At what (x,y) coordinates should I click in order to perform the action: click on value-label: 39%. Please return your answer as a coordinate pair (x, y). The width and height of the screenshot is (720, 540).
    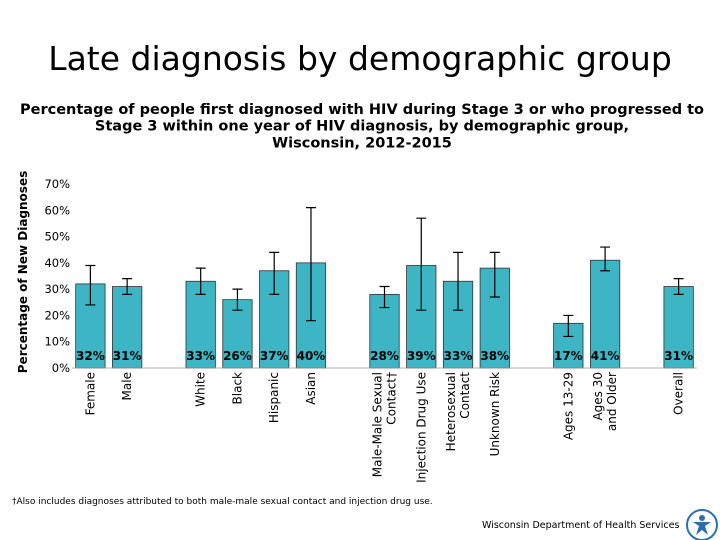
    Looking at the image, I should click on (421, 356).